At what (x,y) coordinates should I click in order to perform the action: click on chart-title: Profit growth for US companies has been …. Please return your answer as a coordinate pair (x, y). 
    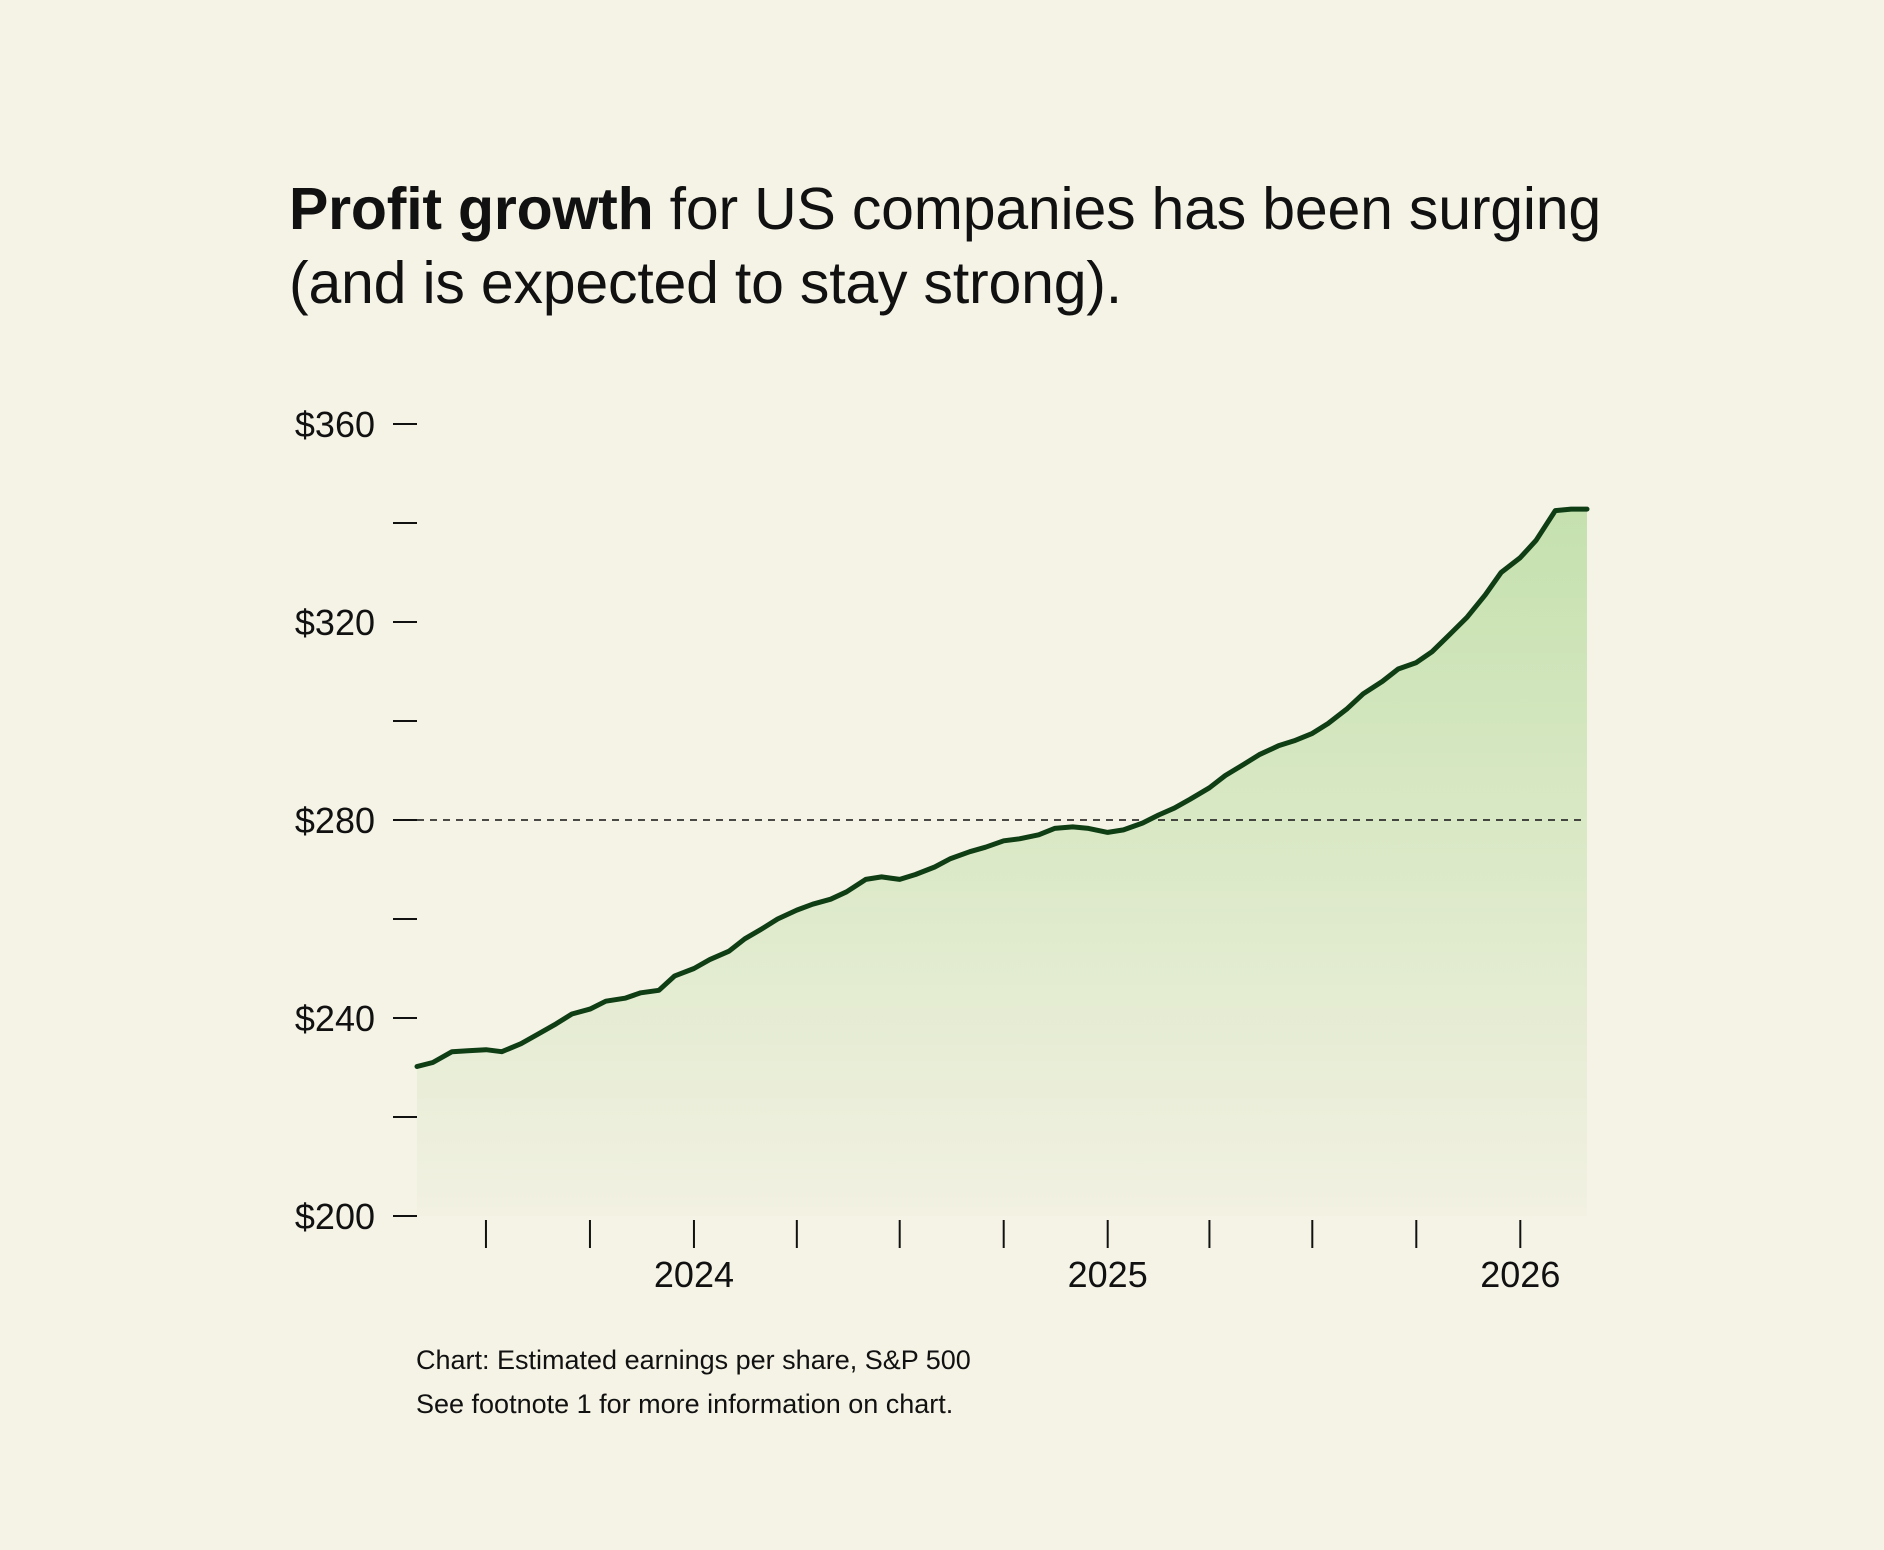
    Looking at the image, I should click on (949, 246).